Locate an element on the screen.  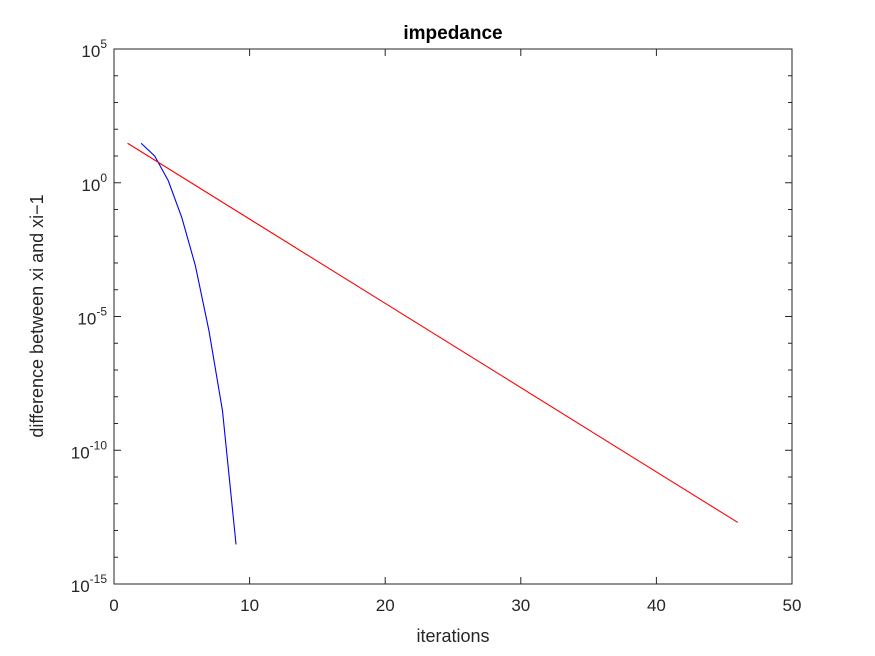
x-tick-label: 50 is located at coordinates (792, 605).